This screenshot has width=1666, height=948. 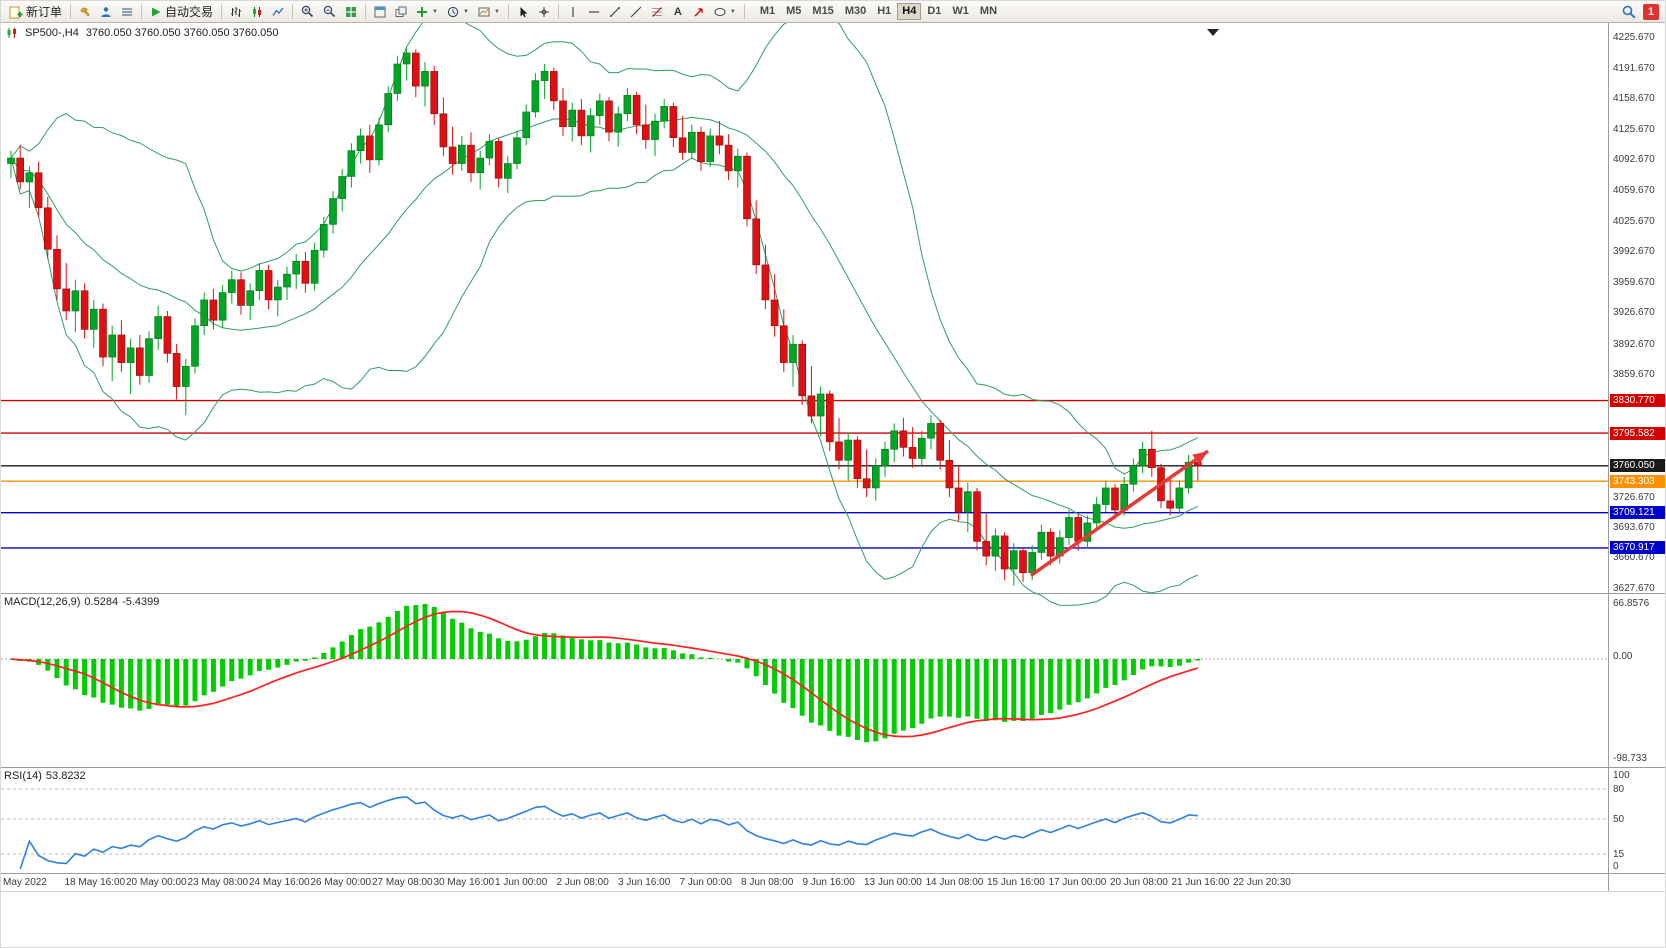 What do you see at coordinates (1634, 374) in the screenshot?
I see `price-axis-label: 3859.670` at bounding box center [1634, 374].